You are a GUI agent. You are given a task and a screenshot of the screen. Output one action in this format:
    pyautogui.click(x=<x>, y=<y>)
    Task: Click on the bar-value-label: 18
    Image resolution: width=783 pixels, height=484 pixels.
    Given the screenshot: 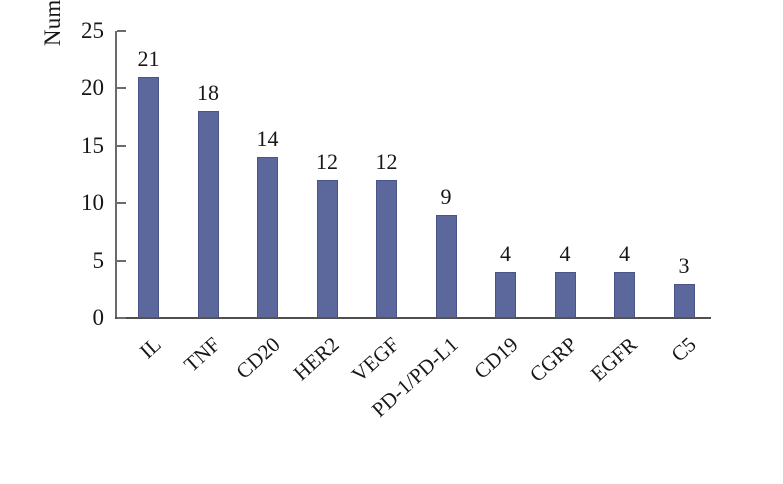 What is the action you would take?
    pyautogui.click(x=208, y=93)
    